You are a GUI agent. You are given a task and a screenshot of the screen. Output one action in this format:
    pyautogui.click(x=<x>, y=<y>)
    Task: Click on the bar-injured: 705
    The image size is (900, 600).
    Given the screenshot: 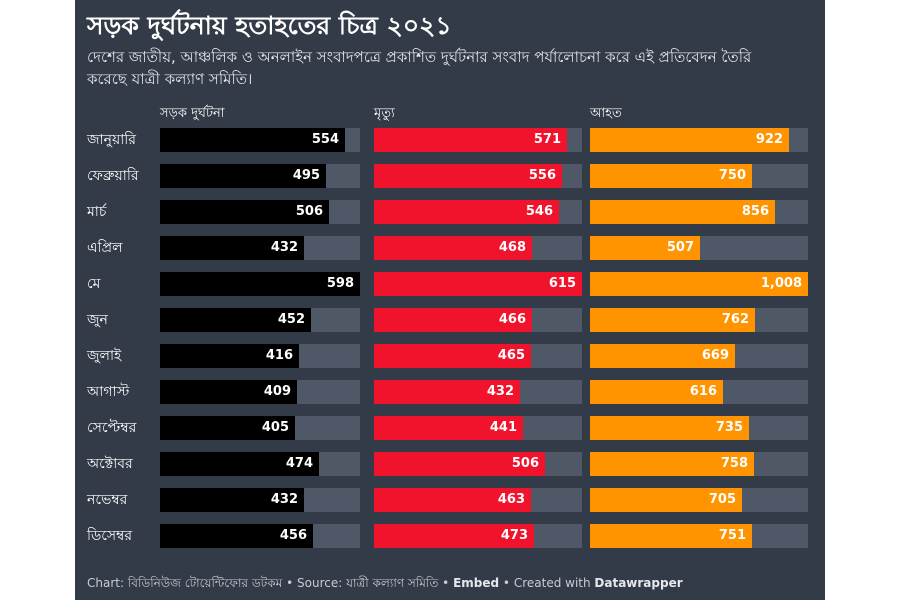 What is the action you would take?
    pyautogui.click(x=666, y=500)
    